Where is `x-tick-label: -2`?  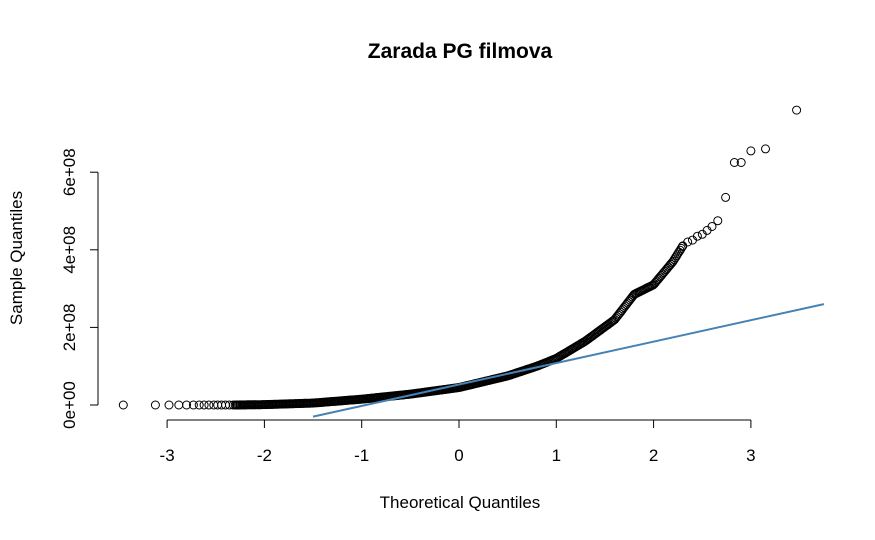
x-tick-label: -2 is located at coordinates (264, 455).